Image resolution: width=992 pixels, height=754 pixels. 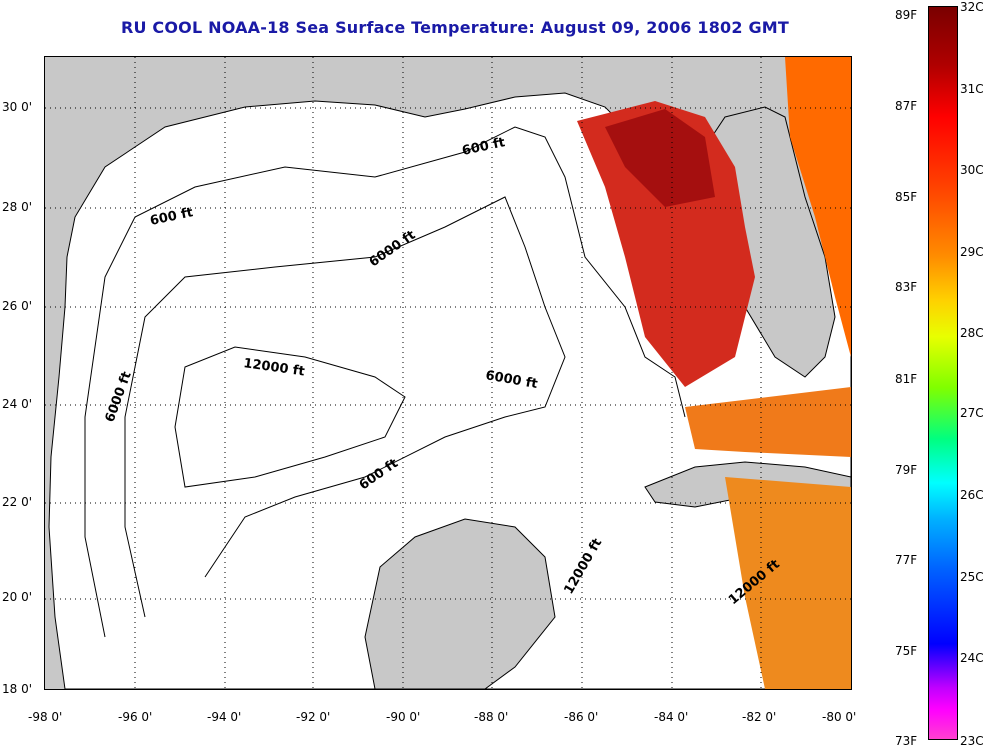 What do you see at coordinates (460, 603) in the screenshot?
I see `yucatan-land` at bounding box center [460, 603].